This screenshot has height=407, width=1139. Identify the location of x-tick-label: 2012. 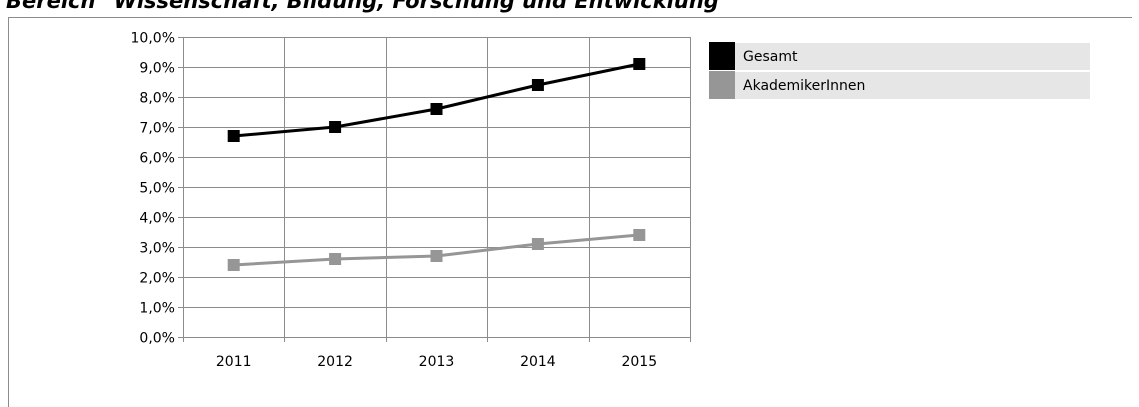
(335, 362).